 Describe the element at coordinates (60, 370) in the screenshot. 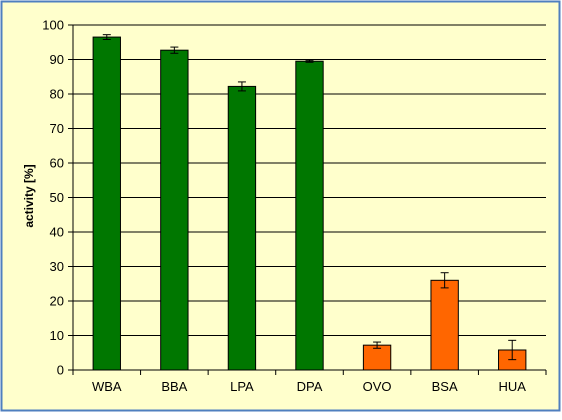

I see `y-tick-label: 0` at that location.